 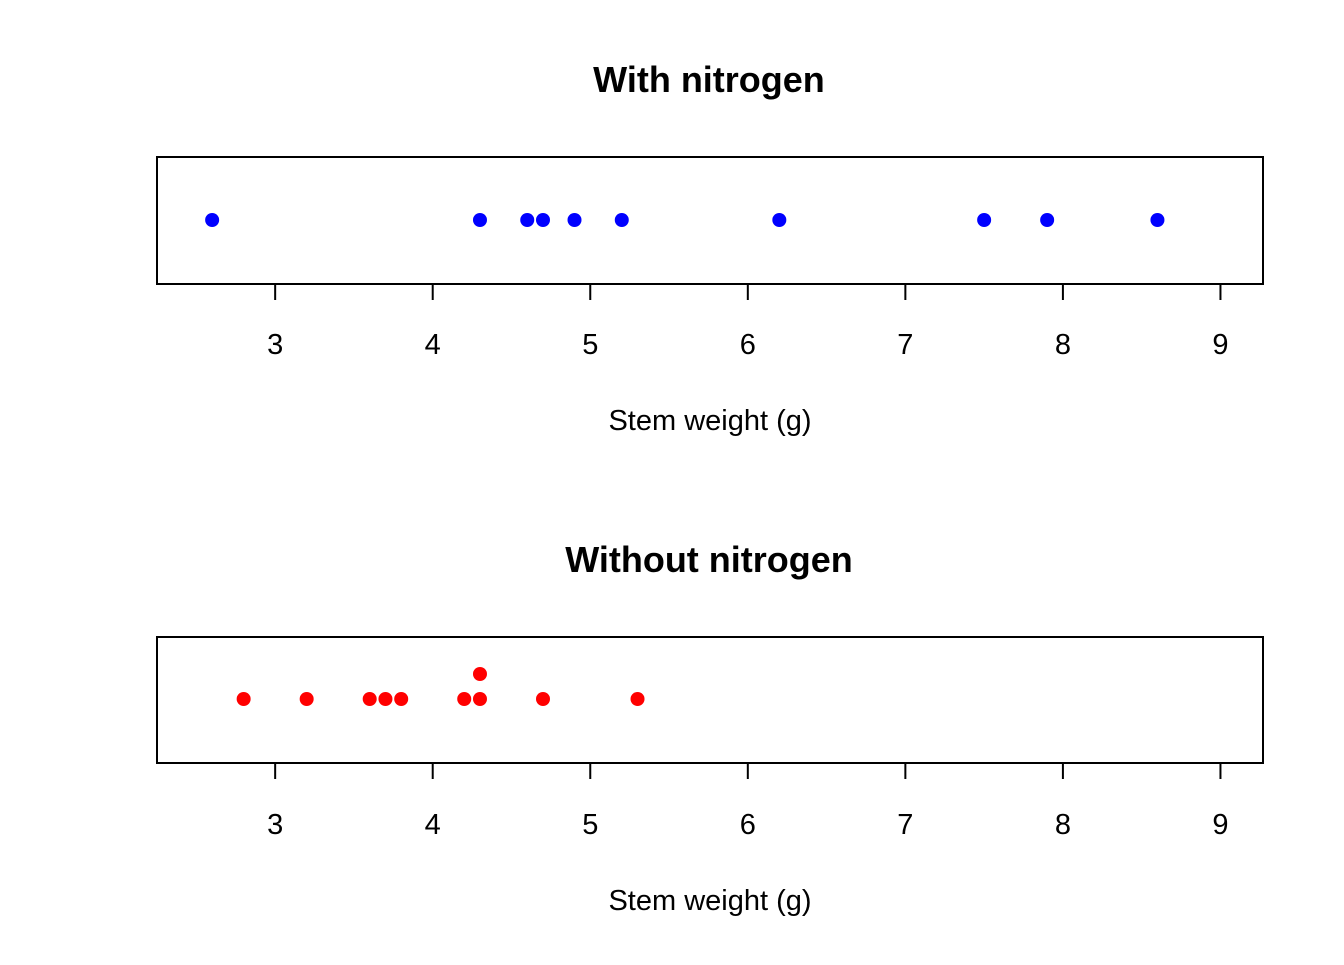 What do you see at coordinates (709, 79) in the screenshot?
I see `panel-title: With nitrogen` at bounding box center [709, 79].